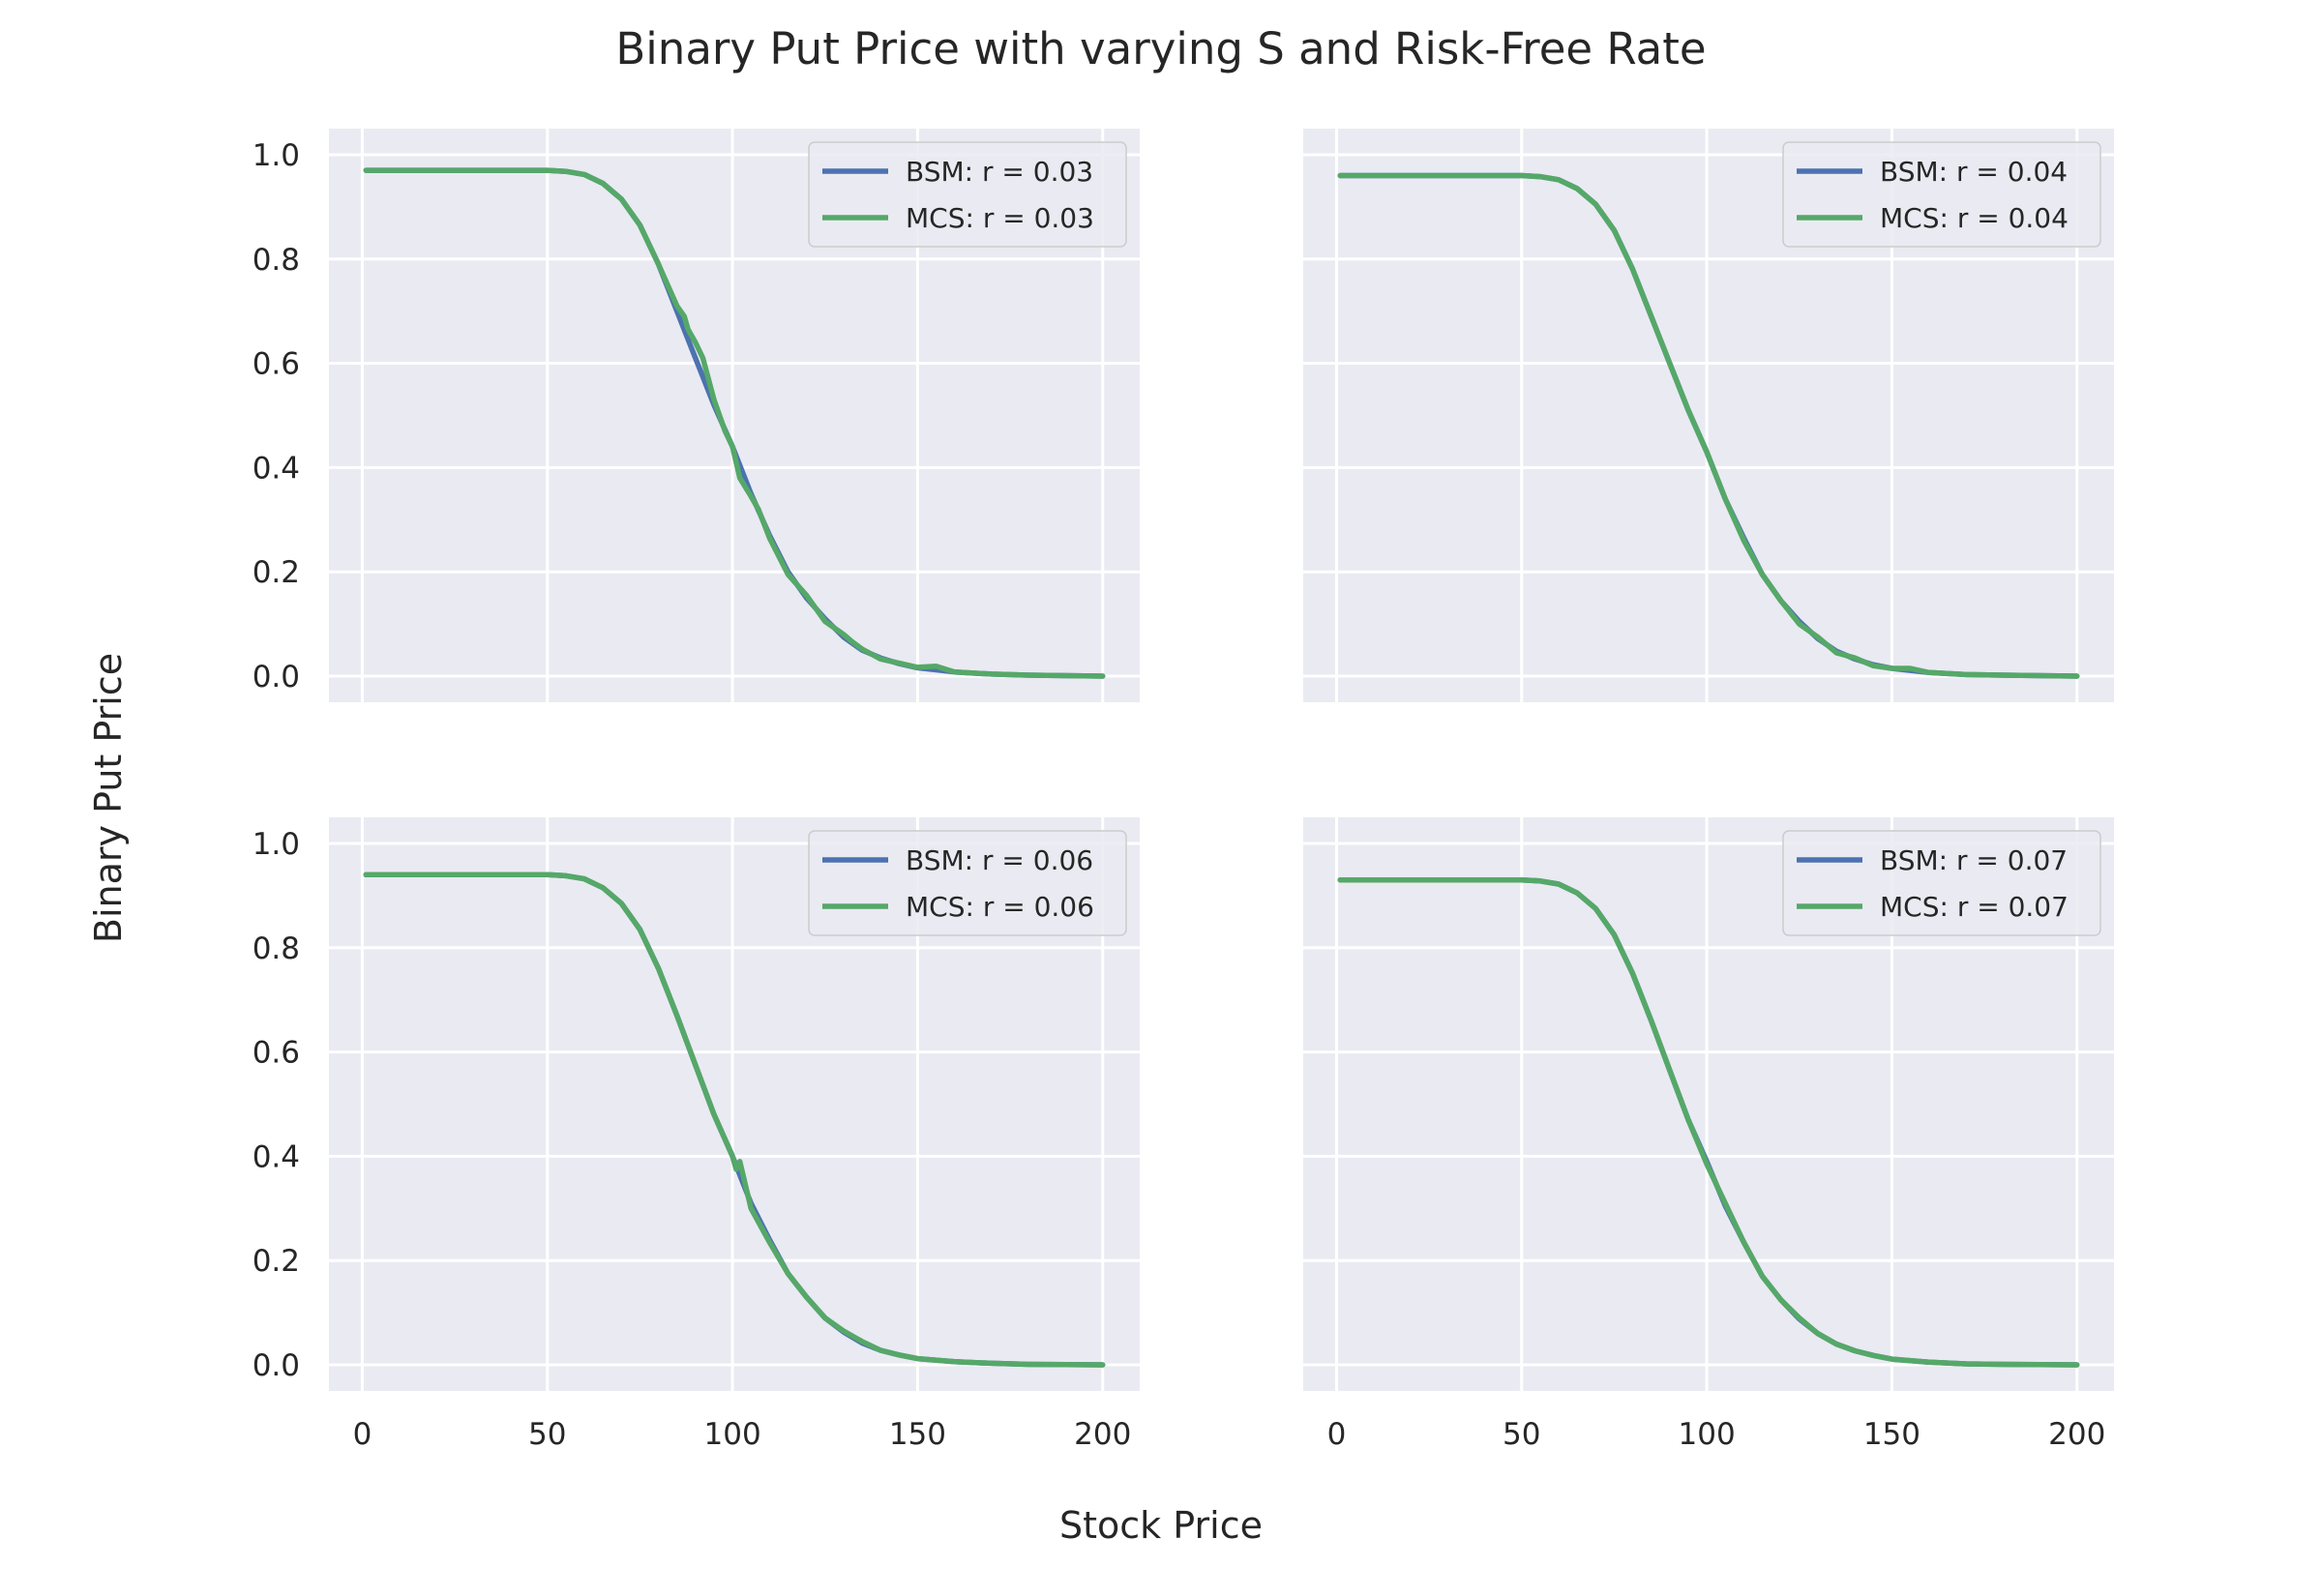  What do you see at coordinates (1974, 172) in the screenshot?
I see `legend-entry: BSM: r = 0.04` at bounding box center [1974, 172].